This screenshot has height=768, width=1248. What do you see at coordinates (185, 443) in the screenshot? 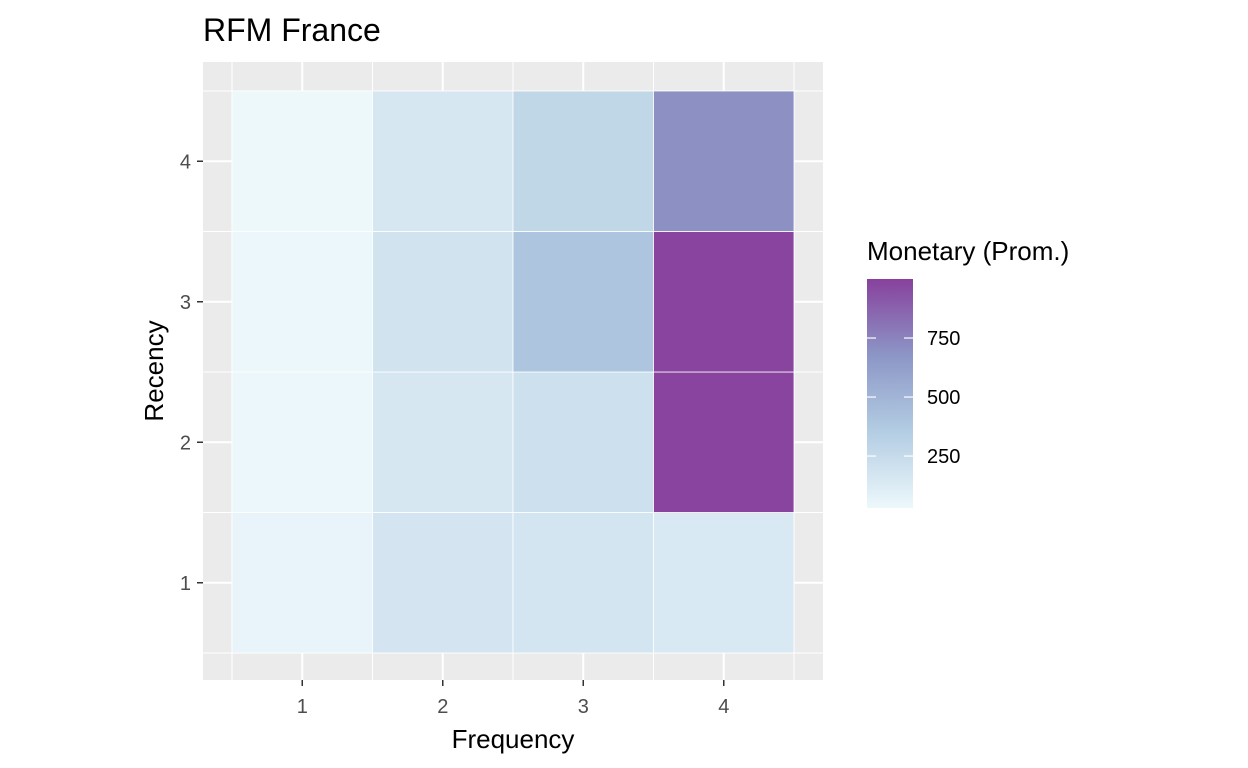
I see `y-tick-label: 2` at bounding box center [185, 443].